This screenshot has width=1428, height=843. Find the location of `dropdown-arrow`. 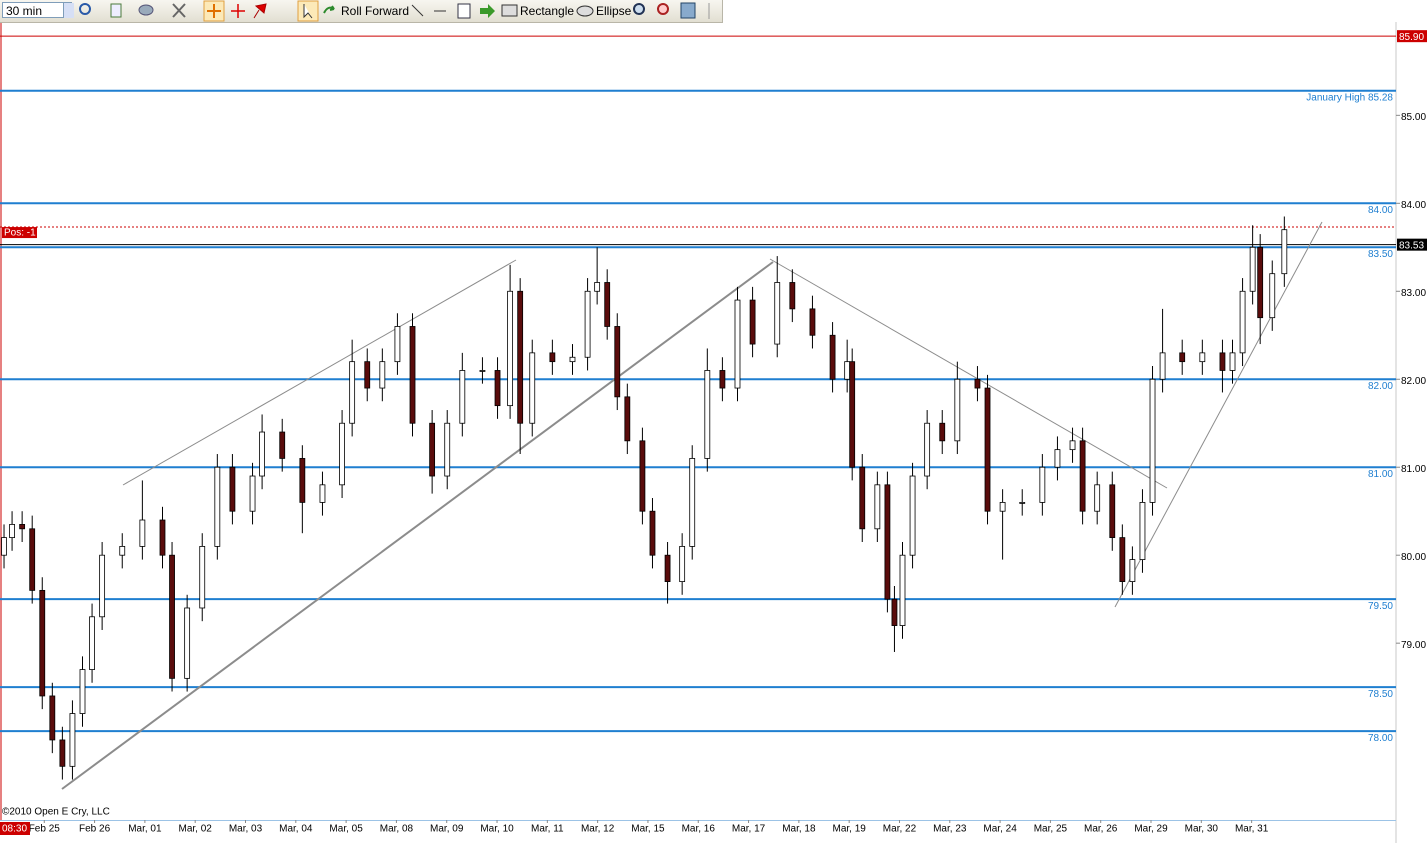

dropdown-arrow is located at coordinates (68, 10).